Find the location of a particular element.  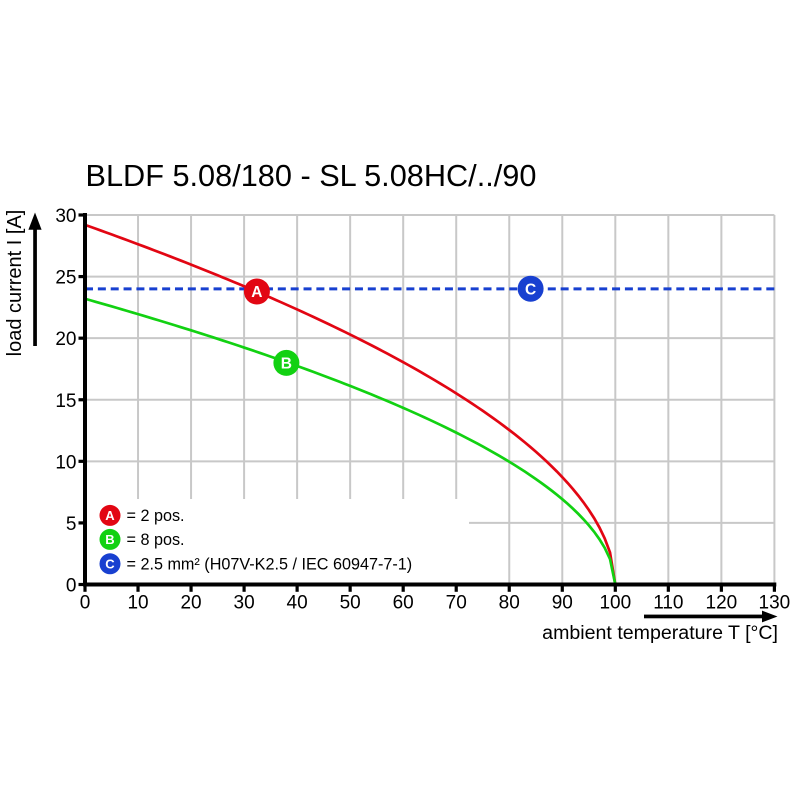

svg-text: 130 is located at coordinates (775, 603).